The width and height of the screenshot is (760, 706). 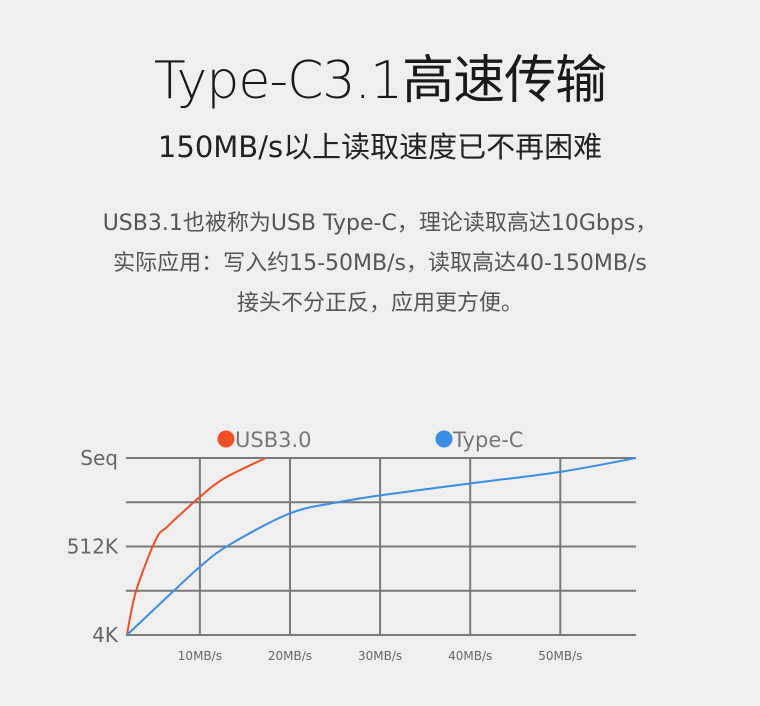 What do you see at coordinates (470, 656) in the screenshot?
I see `x-tick-label: 40MB/s` at bounding box center [470, 656].